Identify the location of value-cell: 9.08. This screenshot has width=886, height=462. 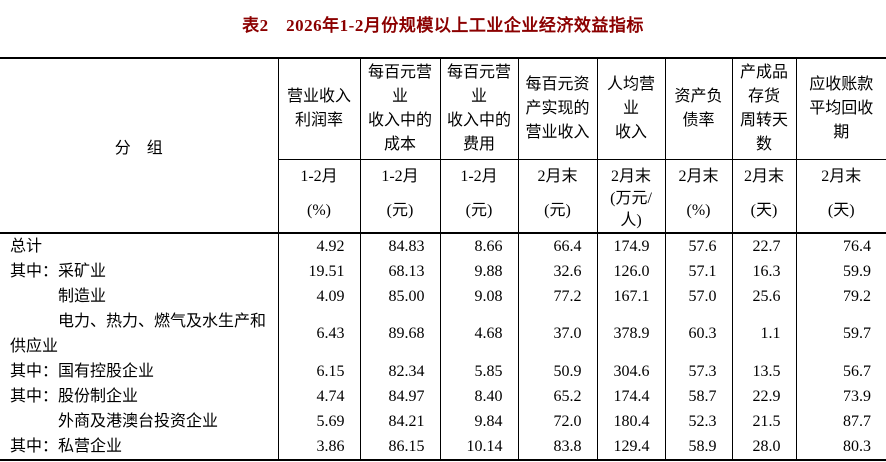
(478, 296).